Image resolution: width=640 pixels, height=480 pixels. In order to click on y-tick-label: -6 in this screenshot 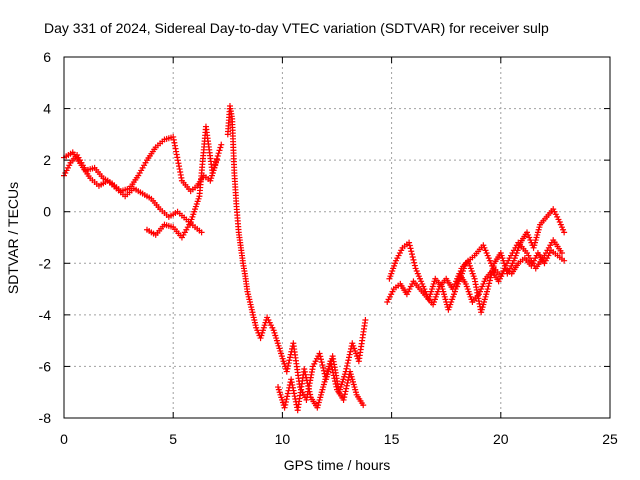, I will do `click(45, 366)`.